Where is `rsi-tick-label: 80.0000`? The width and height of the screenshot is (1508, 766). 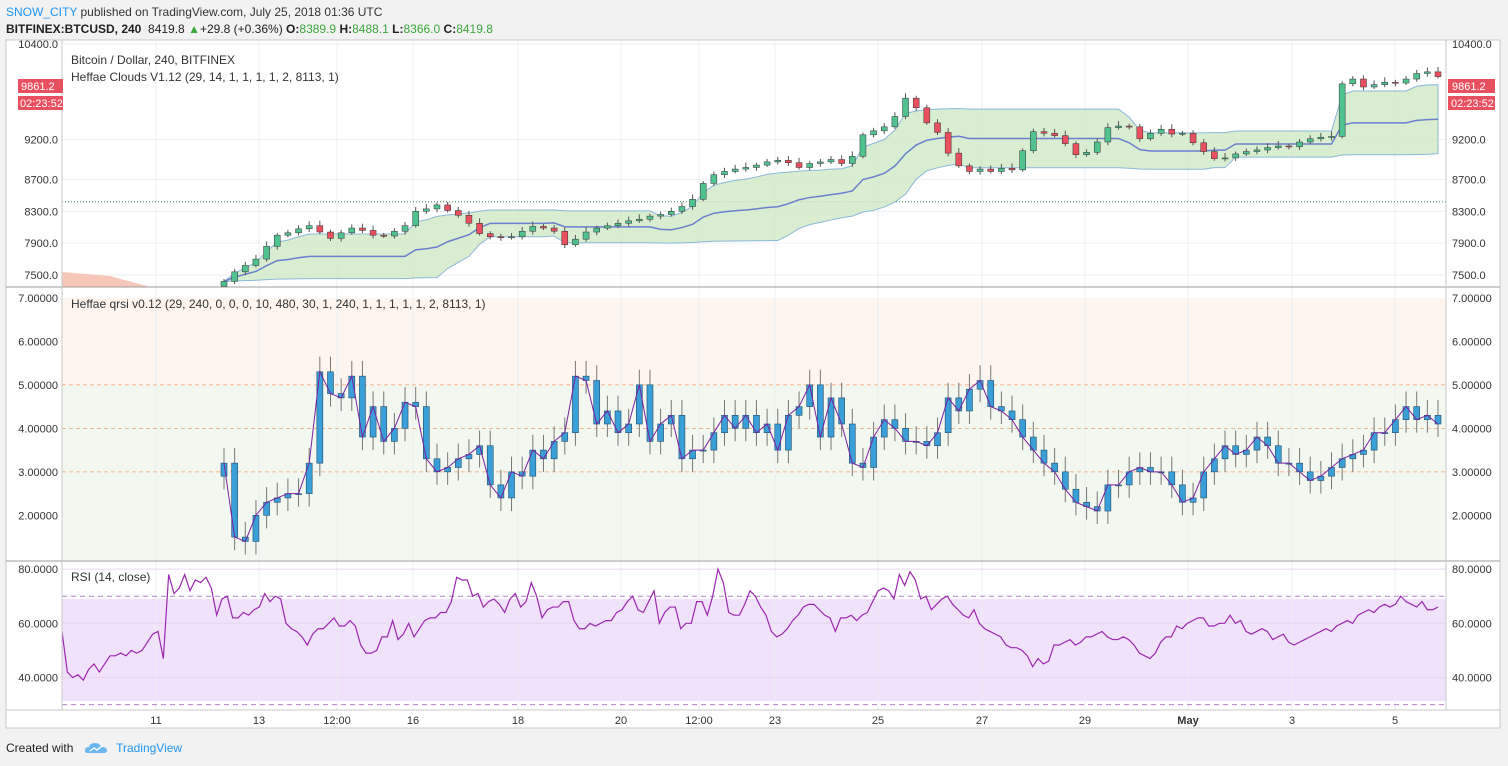
rsi-tick-label: 80.0000 is located at coordinates (1472, 570).